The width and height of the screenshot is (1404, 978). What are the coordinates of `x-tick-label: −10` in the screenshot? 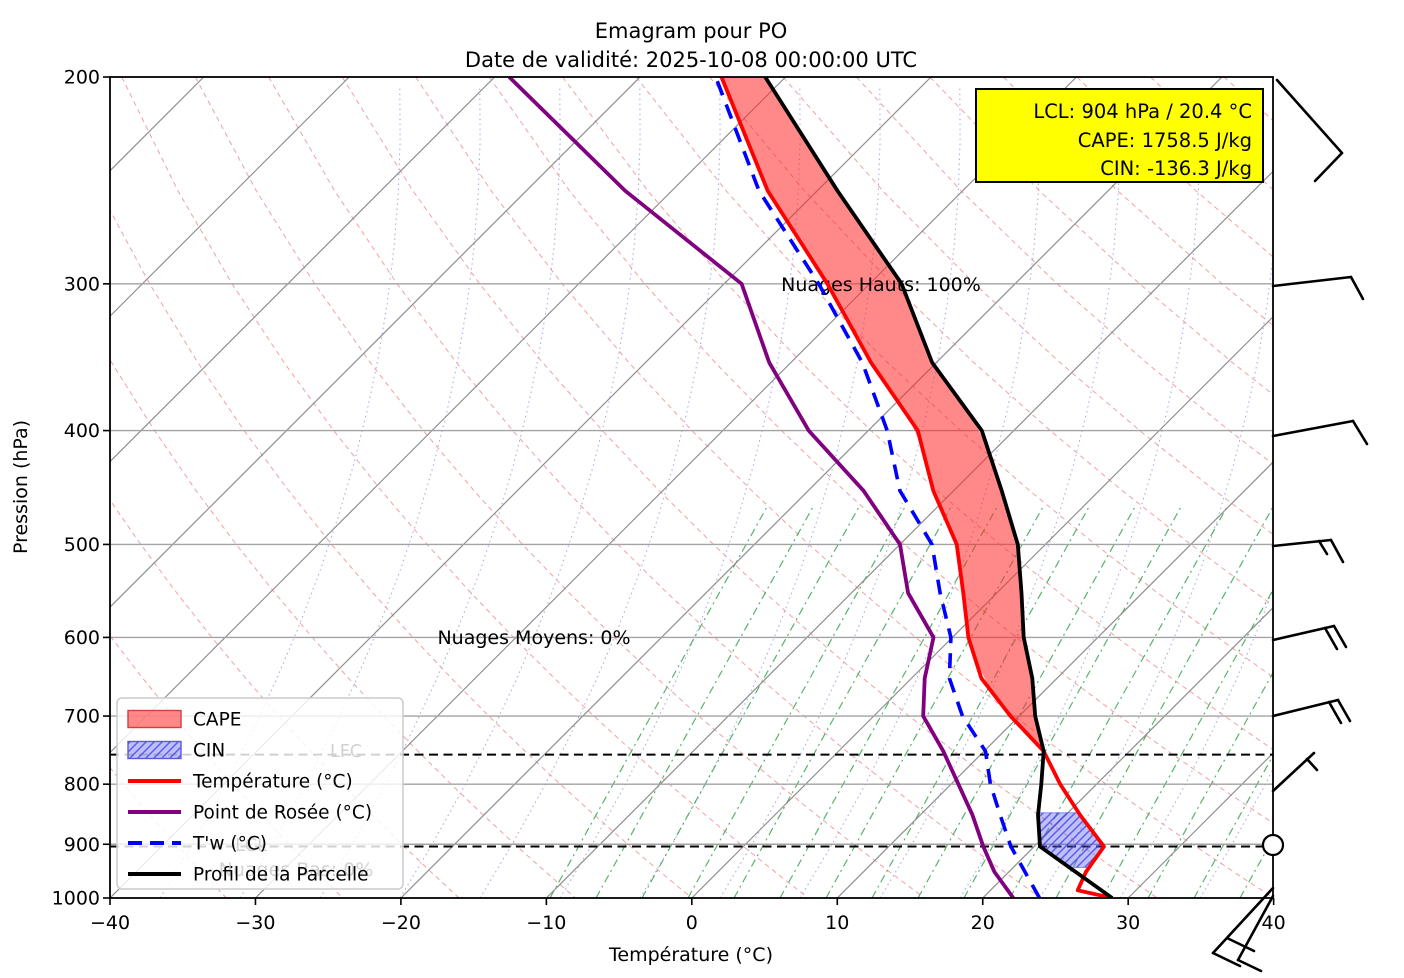 It's located at (546, 923).